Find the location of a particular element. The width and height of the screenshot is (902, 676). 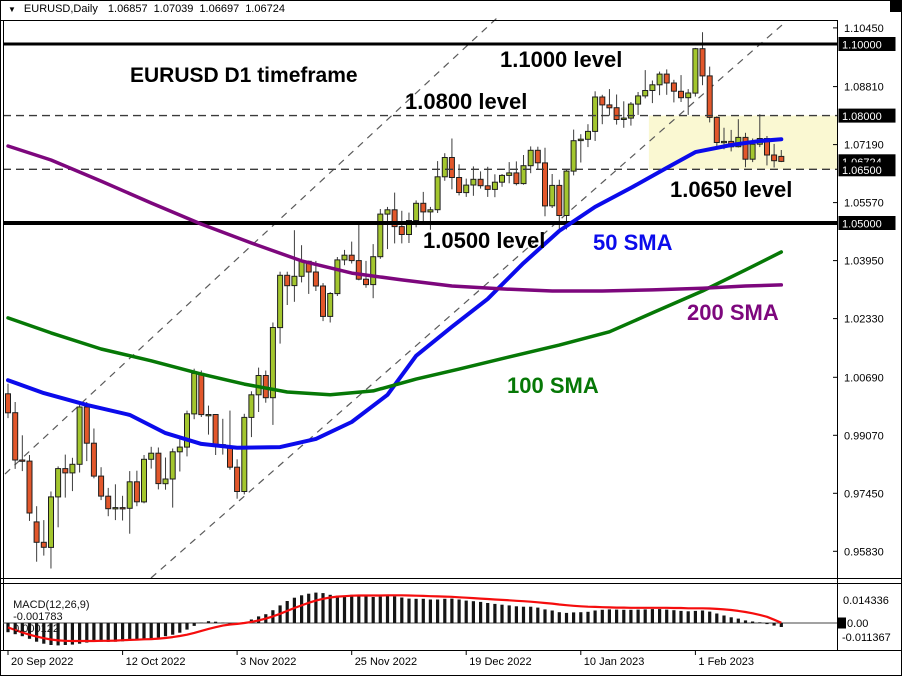

price-tick-label: 0.97450 is located at coordinates (864, 494).